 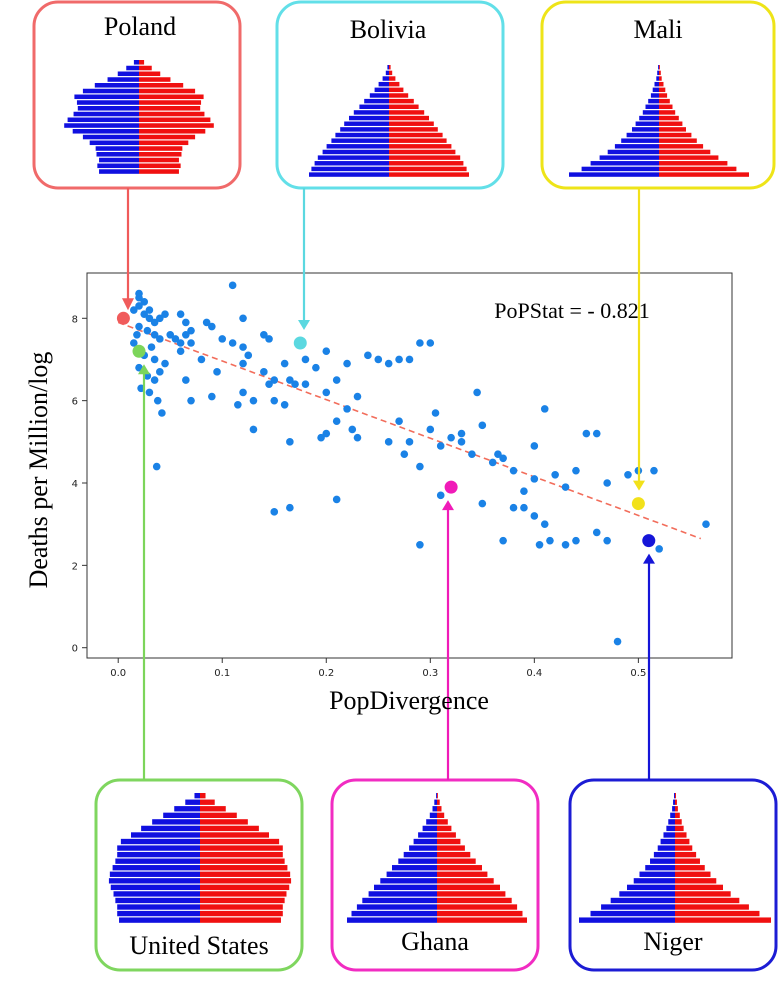 I want to click on y-axis-label: Deaths per Million/log, so click(x=38, y=470).